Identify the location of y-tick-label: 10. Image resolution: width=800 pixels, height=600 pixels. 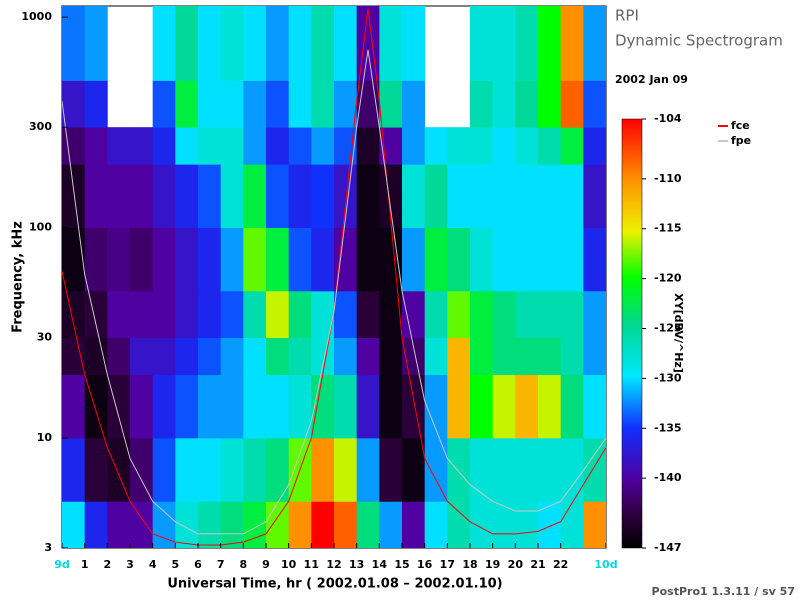
(45, 437).